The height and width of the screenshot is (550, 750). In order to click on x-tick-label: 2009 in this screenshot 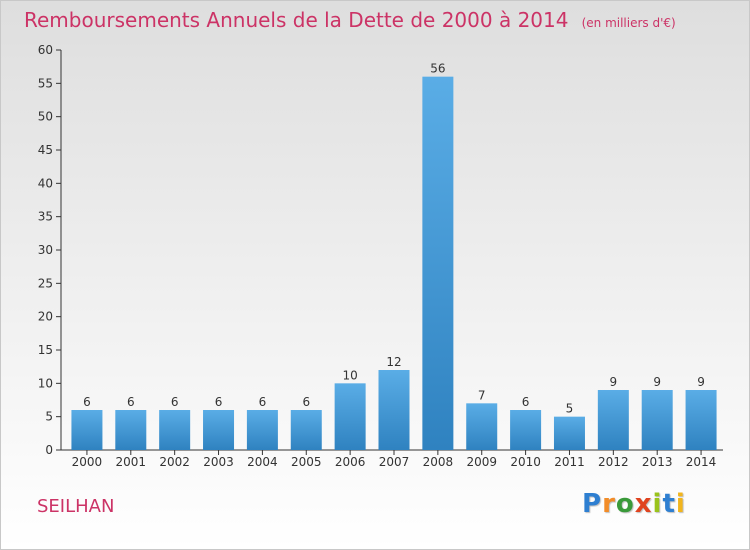, I will do `click(481, 462)`.